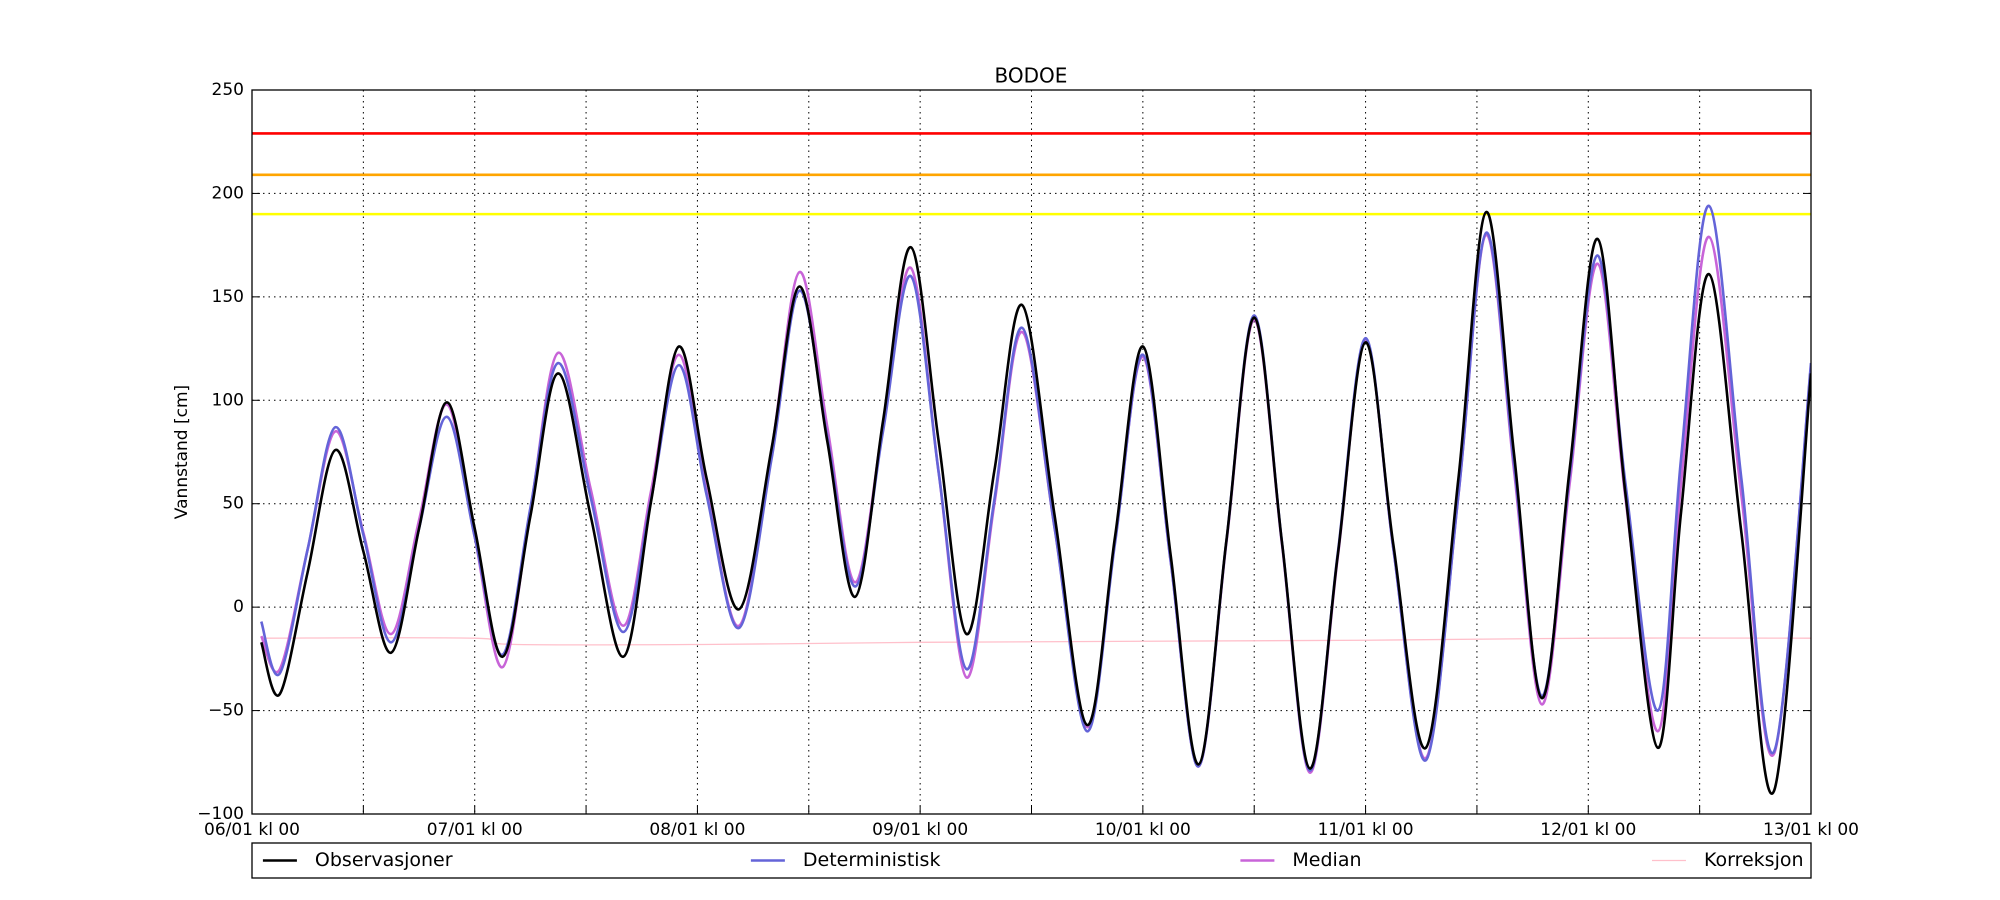 This screenshot has height=900, width=2000. What do you see at coordinates (233, 504) in the screenshot?
I see `y-tick-label: 50` at bounding box center [233, 504].